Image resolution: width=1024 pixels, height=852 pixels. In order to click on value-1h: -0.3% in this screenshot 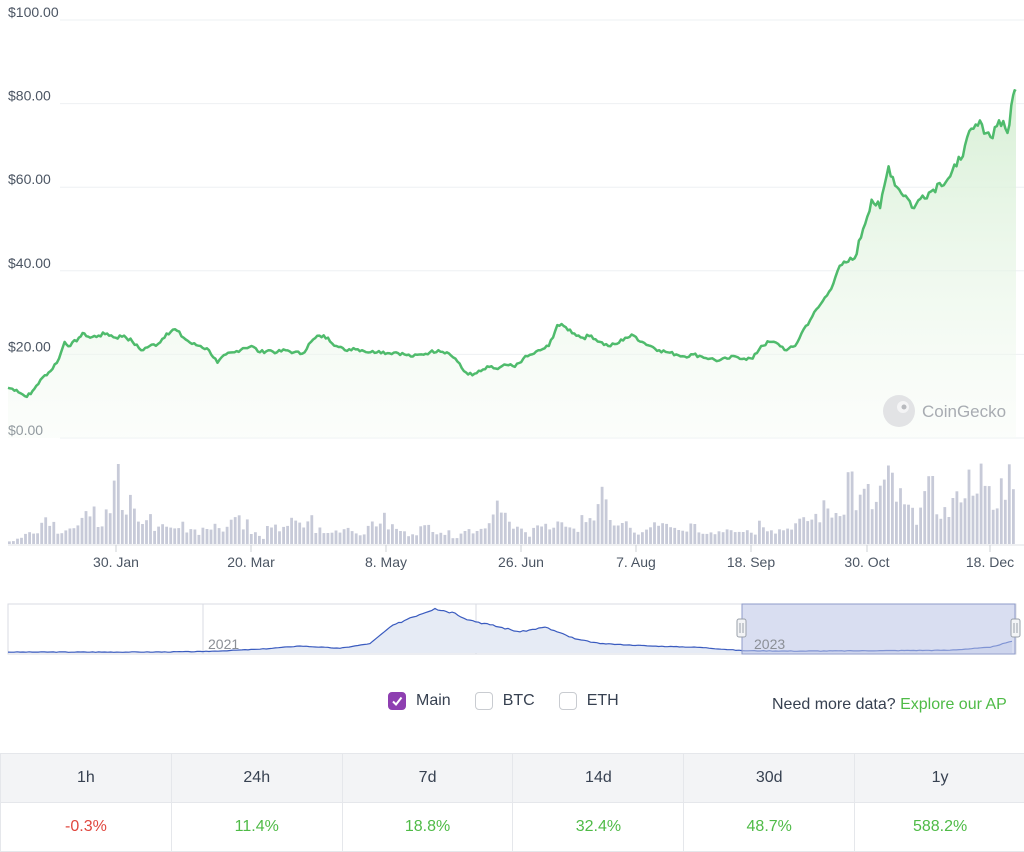, I will do `click(86, 827)`.